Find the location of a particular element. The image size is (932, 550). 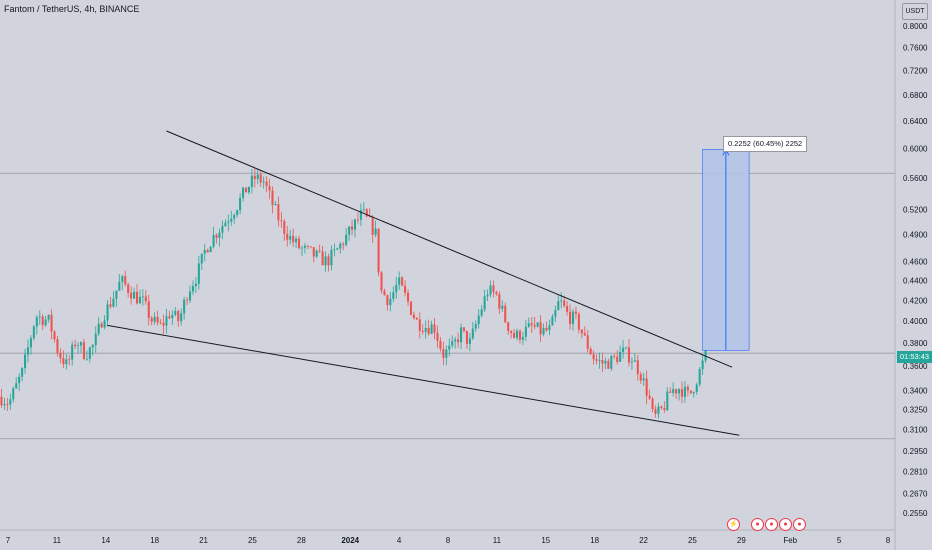

x-tick-label: 22 is located at coordinates (643, 540).